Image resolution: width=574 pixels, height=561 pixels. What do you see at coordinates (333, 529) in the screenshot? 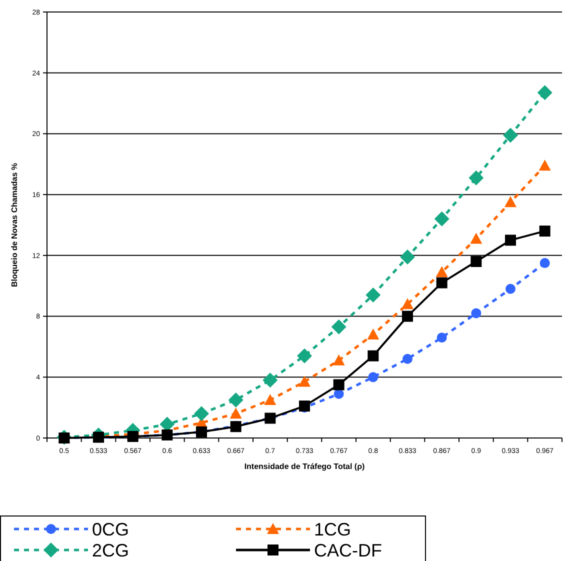
I see `legend-label: 1CG` at bounding box center [333, 529].